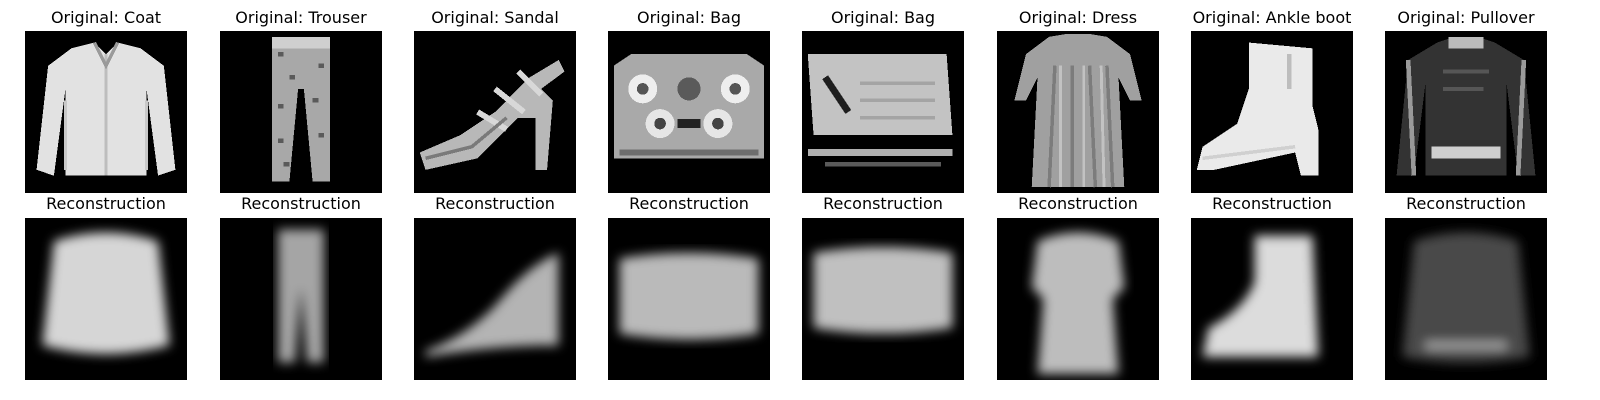 This screenshot has height=400, width=1600. Describe the element at coordinates (1466, 203) in the screenshot. I see `reconstruction-title-pullover: Reconstruction` at that location.